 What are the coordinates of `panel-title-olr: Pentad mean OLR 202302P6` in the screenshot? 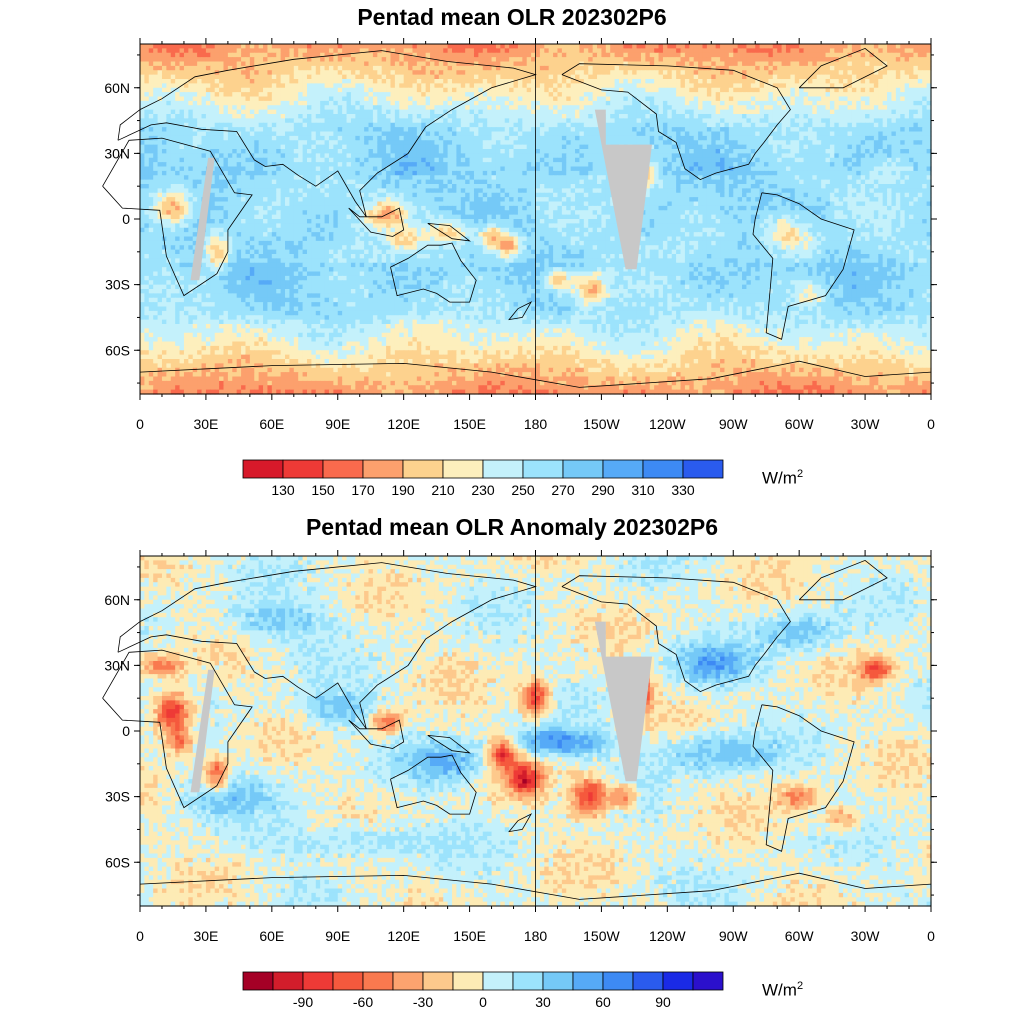 It's located at (512, 17).